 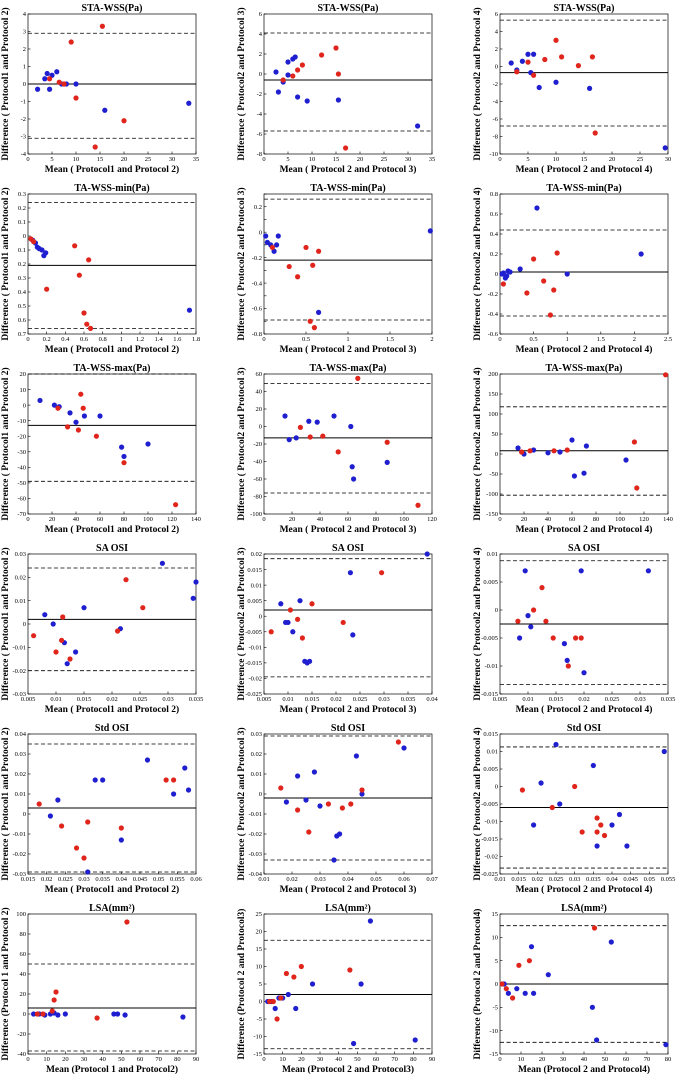 What do you see at coordinates (263, 519) in the screenshot?
I see `x-tick-label: 0` at bounding box center [263, 519].